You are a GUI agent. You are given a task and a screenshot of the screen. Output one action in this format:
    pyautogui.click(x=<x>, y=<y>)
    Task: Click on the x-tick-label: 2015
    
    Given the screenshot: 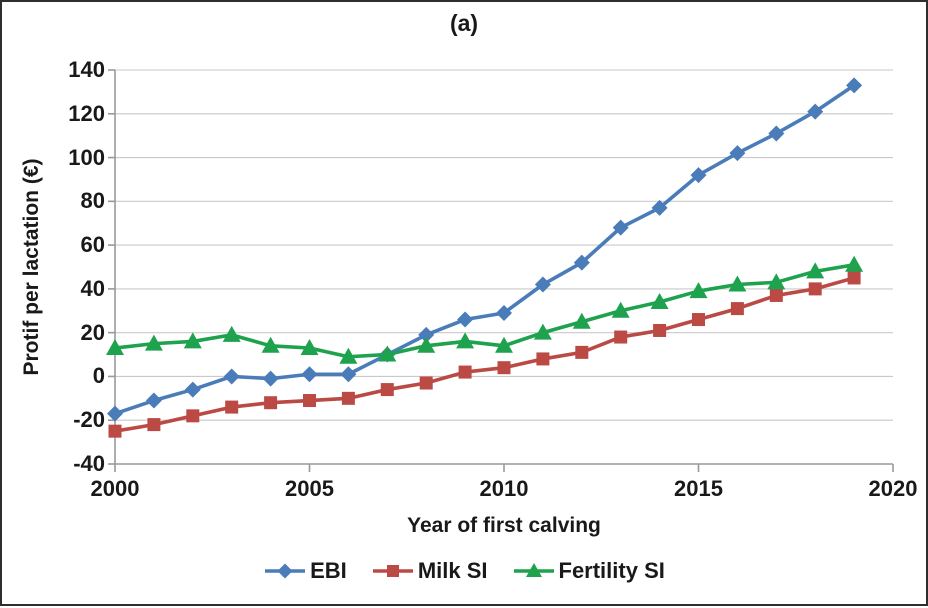 What is the action you would take?
    pyautogui.click(x=698, y=488)
    